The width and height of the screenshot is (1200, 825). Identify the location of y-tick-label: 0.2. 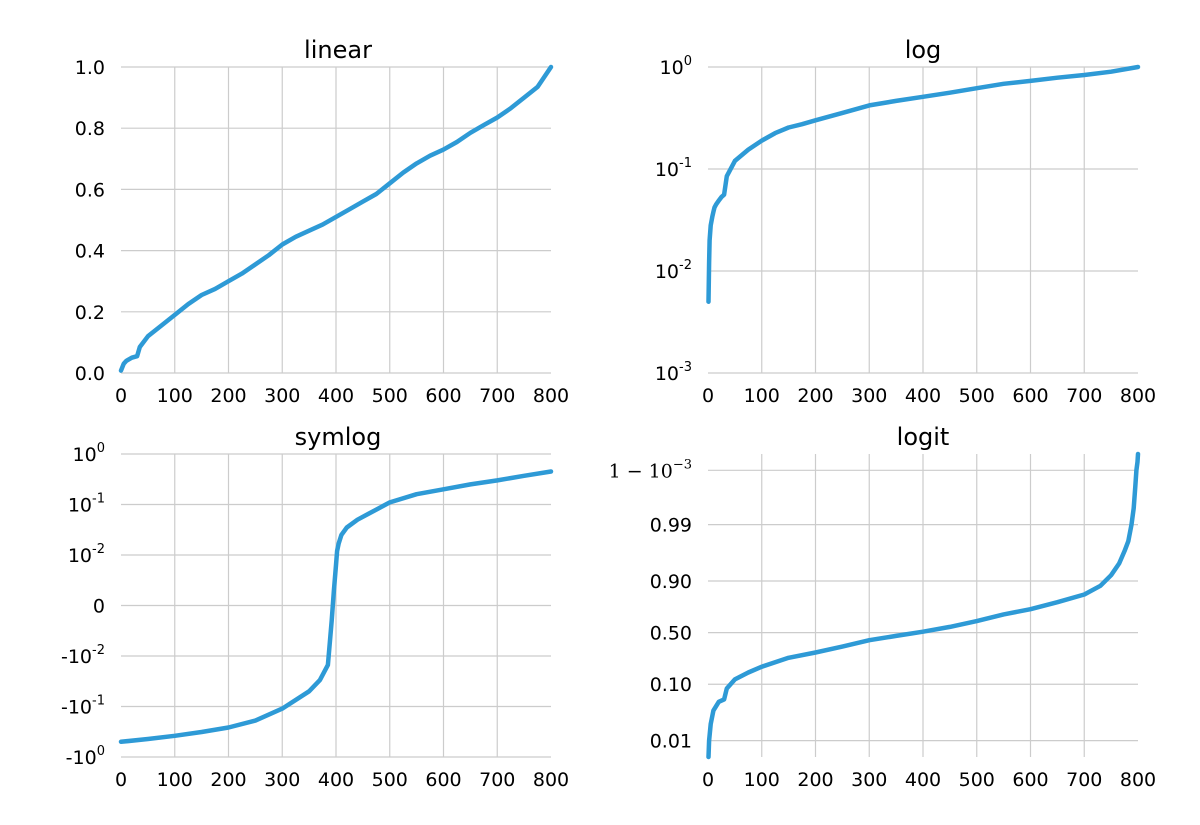
(90, 313).